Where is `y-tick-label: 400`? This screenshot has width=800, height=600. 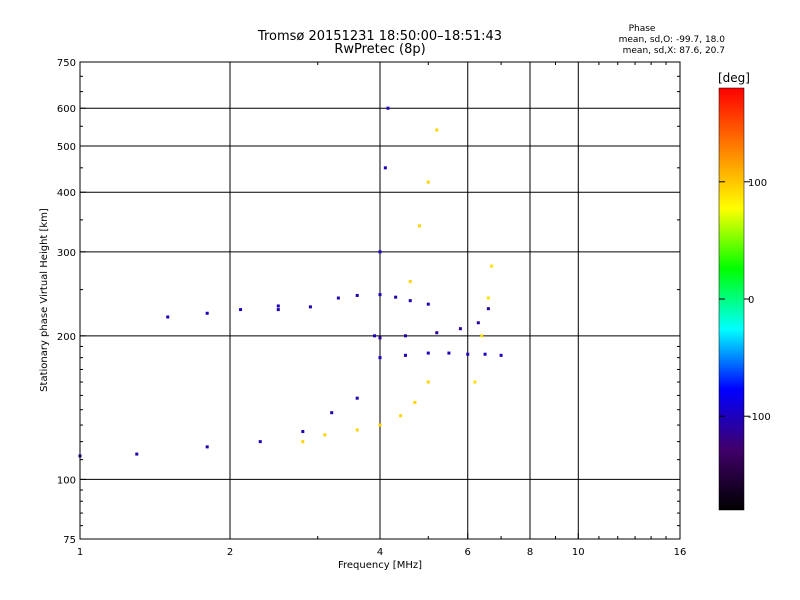
y-tick-label: 400 is located at coordinates (66, 193).